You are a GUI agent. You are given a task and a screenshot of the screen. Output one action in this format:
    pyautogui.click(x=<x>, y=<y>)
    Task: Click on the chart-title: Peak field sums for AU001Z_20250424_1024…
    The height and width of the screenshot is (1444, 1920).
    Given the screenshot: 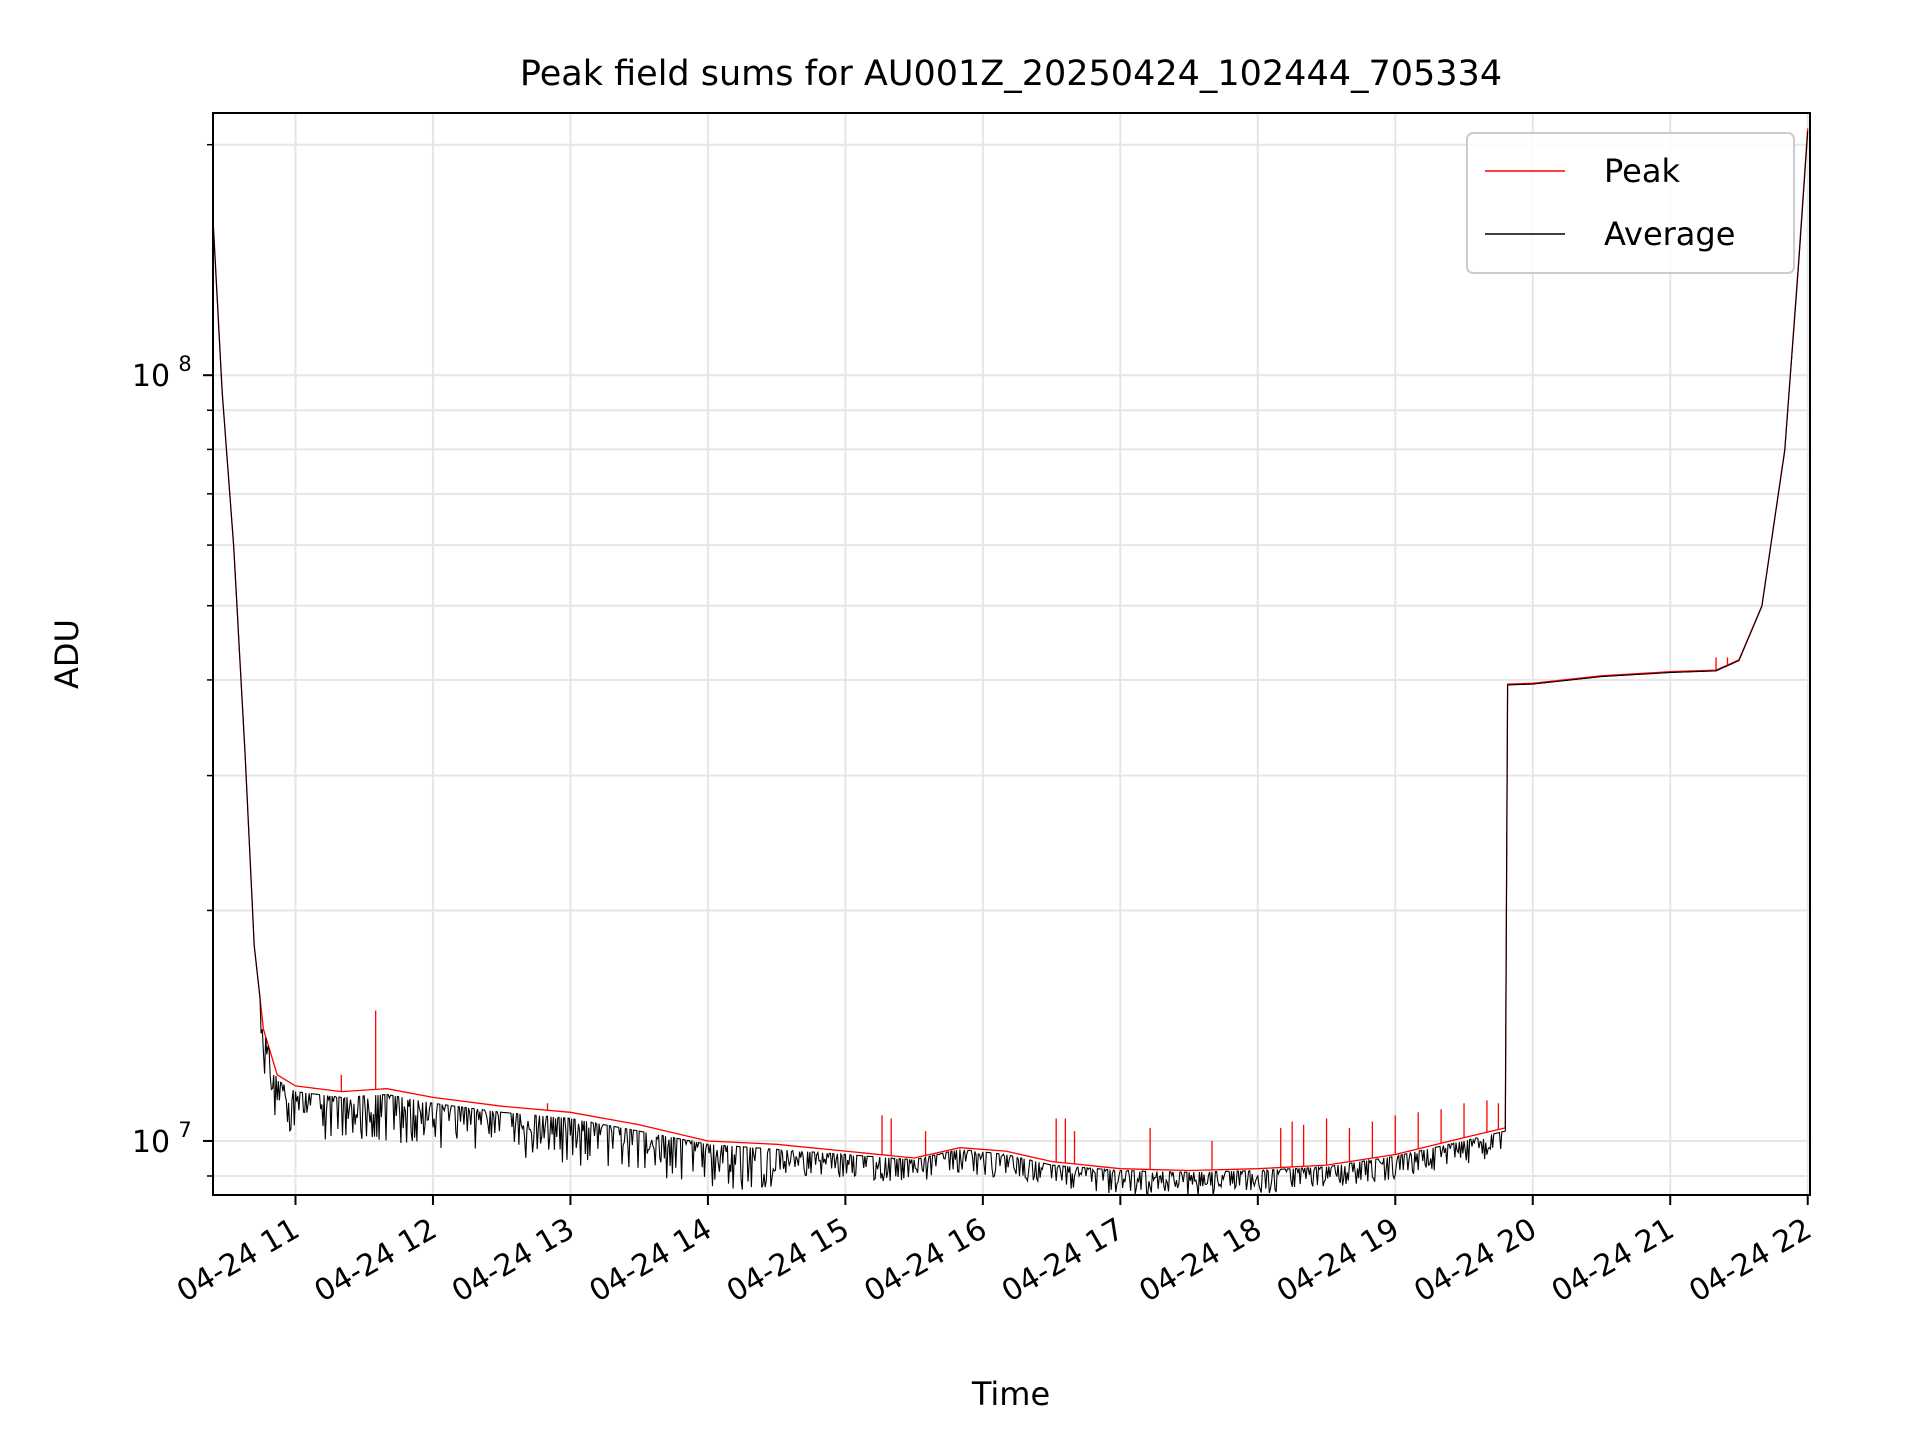 What is the action you would take?
    pyautogui.click(x=1011, y=74)
    